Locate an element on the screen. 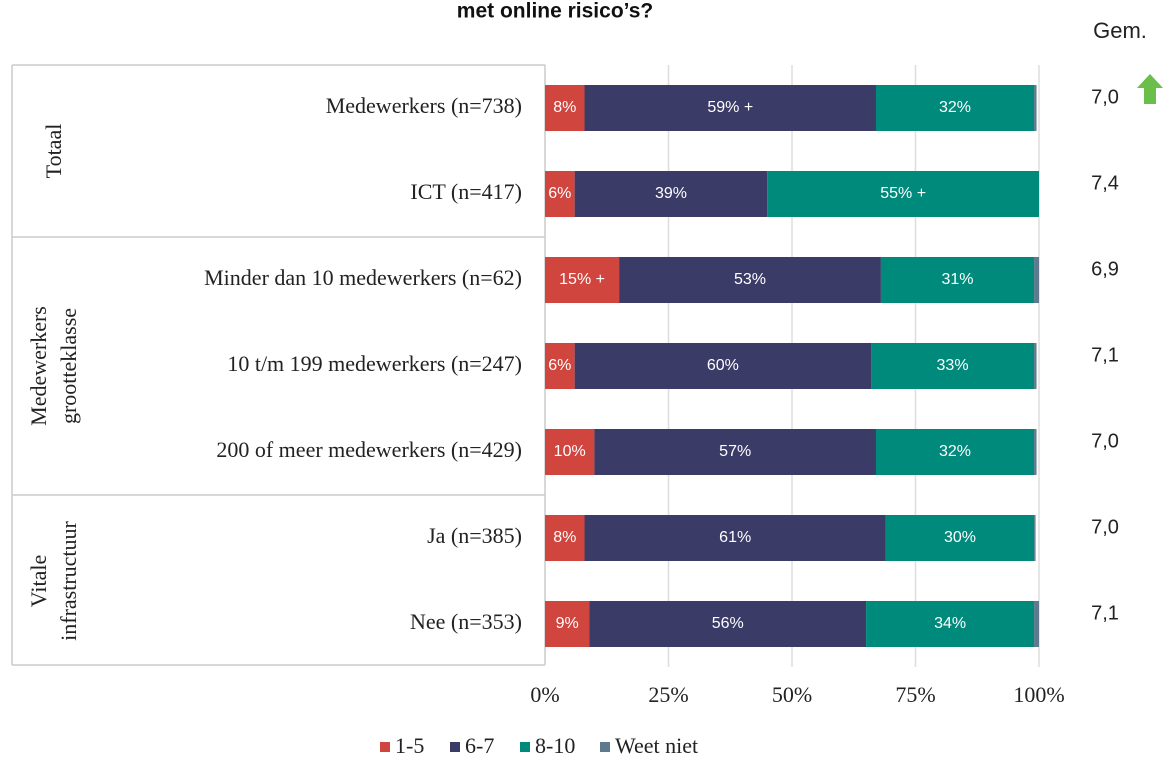 Image resolution: width=1163 pixels, height=760 pixels. up-arrow-icon is located at coordinates (1150, 89).